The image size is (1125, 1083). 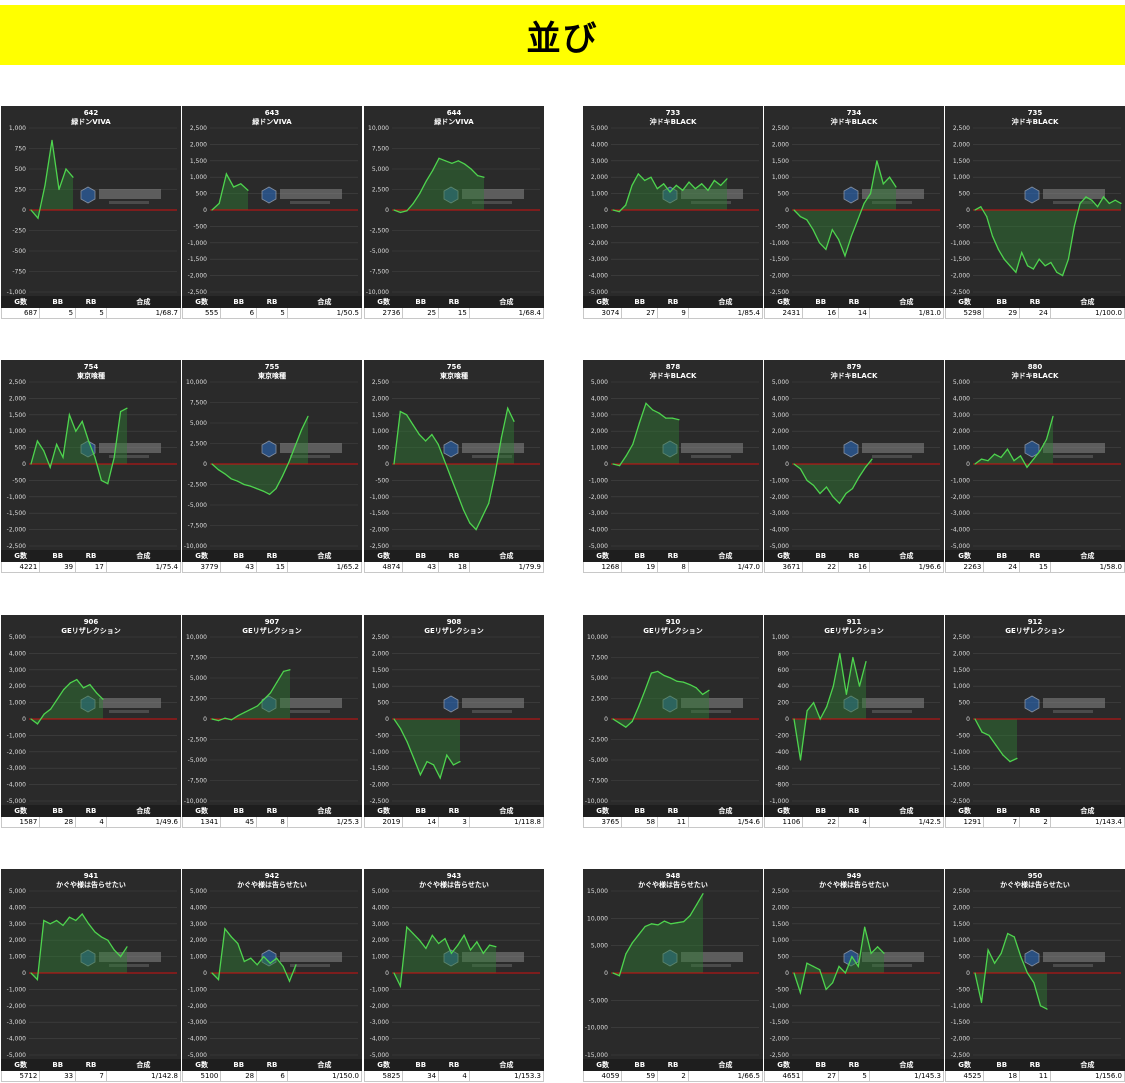 I want to click on machine-number: 879, so click(x=854, y=367).